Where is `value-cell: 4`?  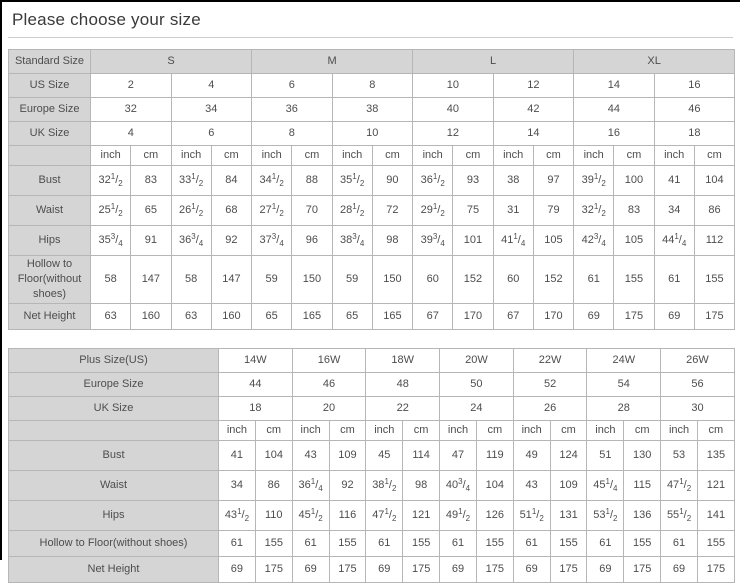 value-cell: 4 is located at coordinates (211, 85).